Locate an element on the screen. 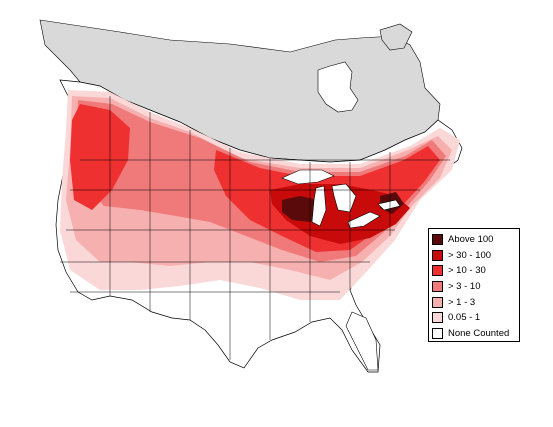 The image size is (553, 427). lake-superior is located at coordinates (308, 177).